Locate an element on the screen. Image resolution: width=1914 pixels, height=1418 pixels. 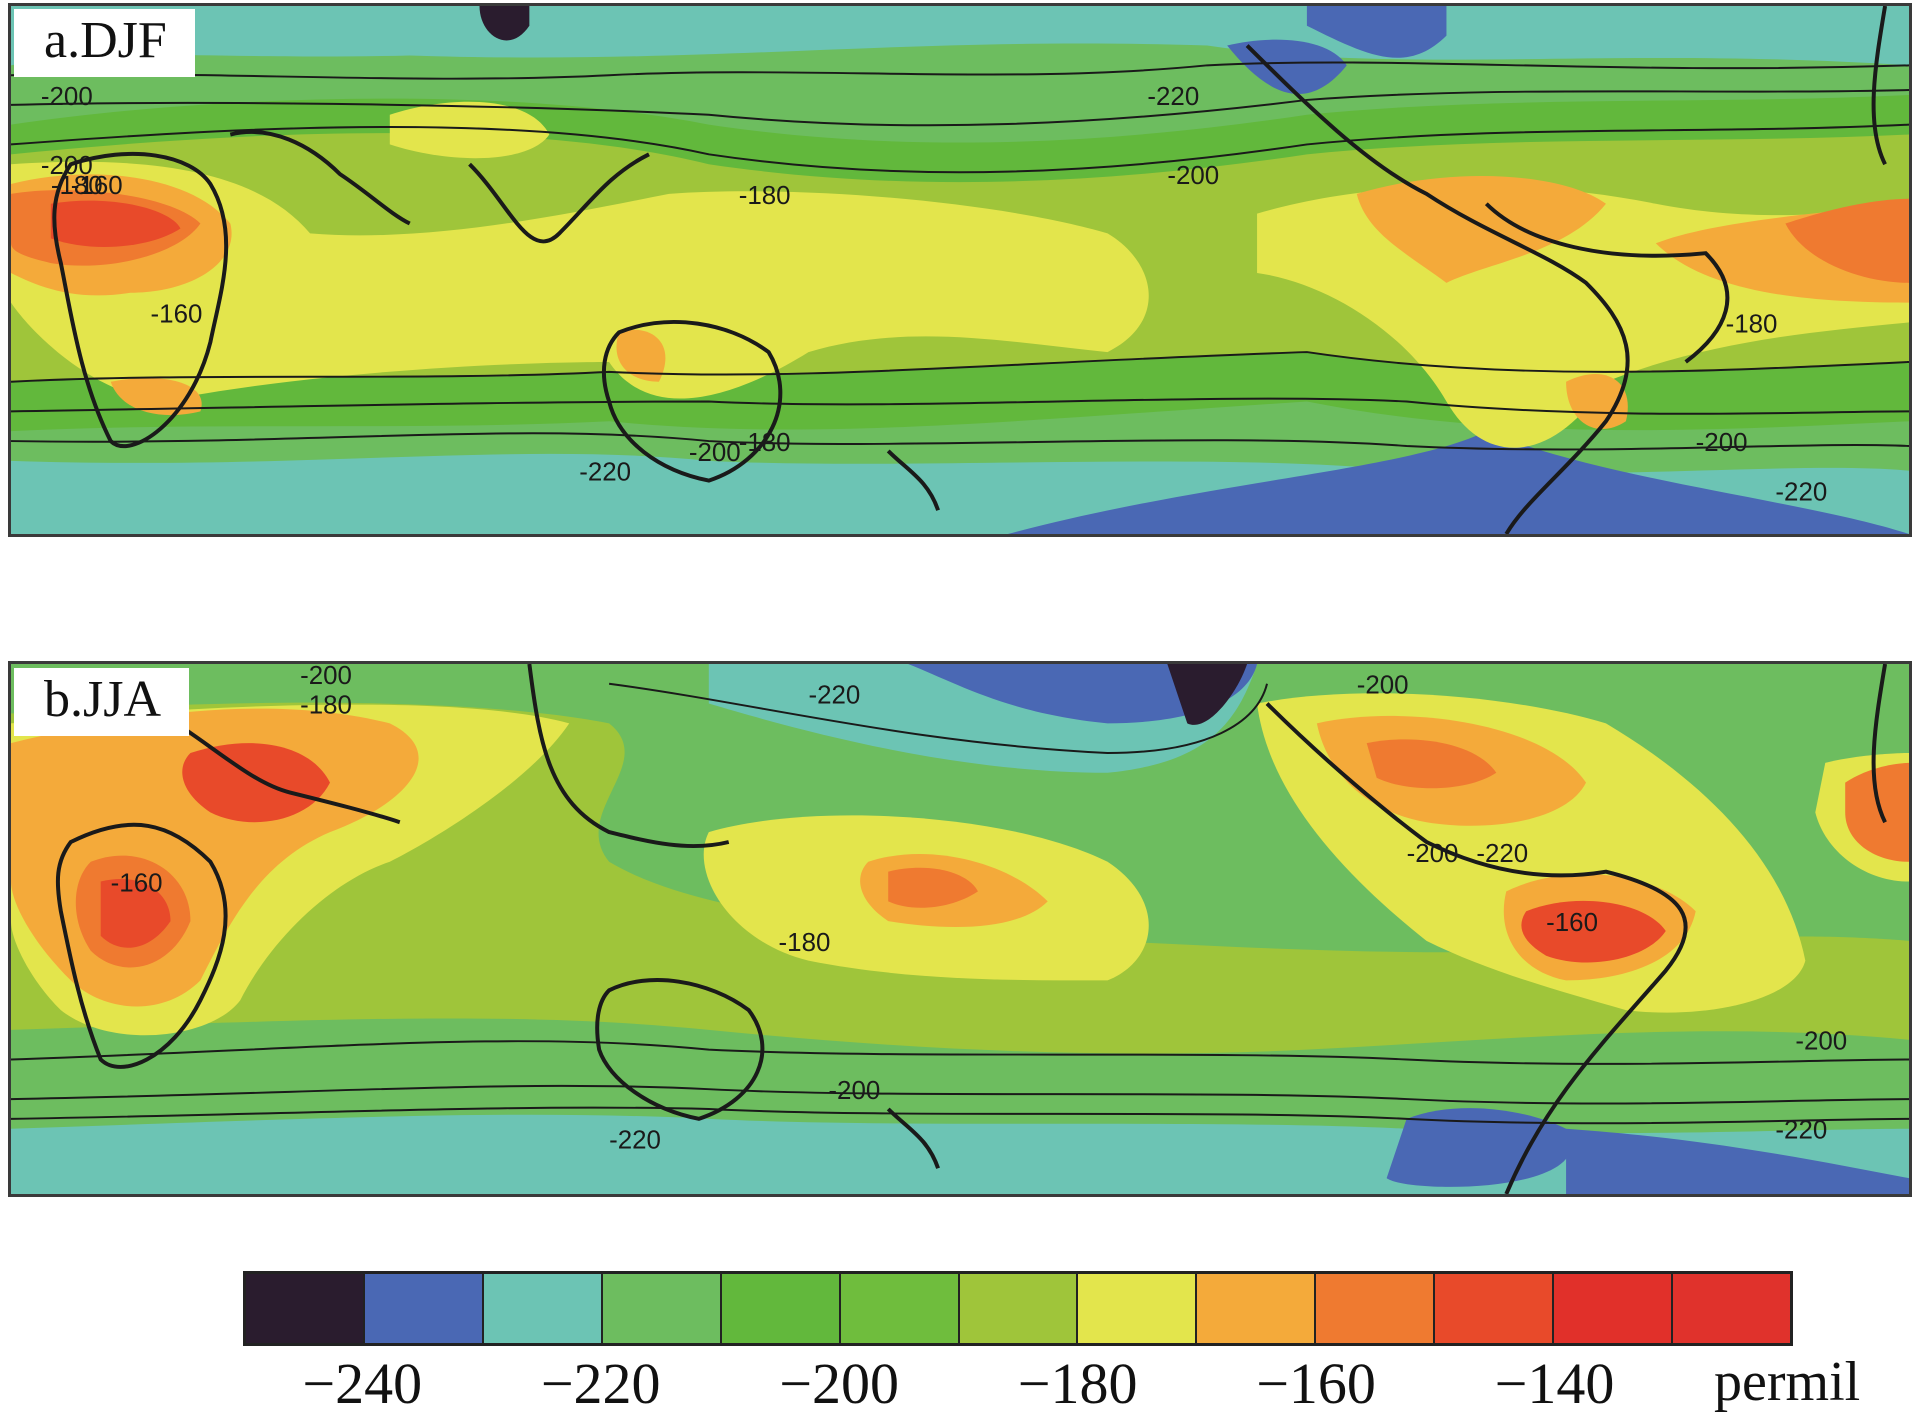
colorbar-tick-label: −220 is located at coordinates (600, 1383).